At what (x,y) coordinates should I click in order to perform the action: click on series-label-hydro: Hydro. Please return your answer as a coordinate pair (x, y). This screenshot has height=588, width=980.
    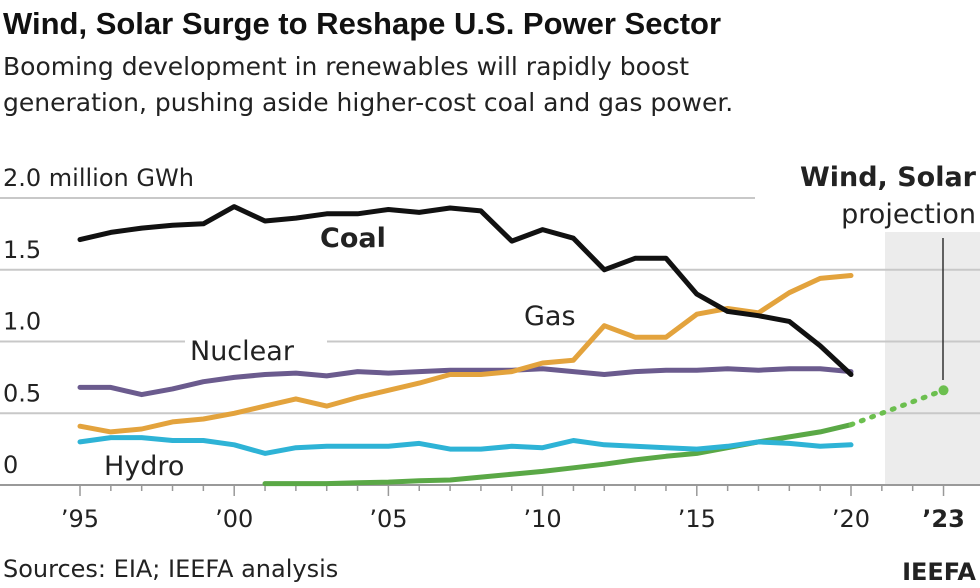
    Looking at the image, I should click on (144, 466).